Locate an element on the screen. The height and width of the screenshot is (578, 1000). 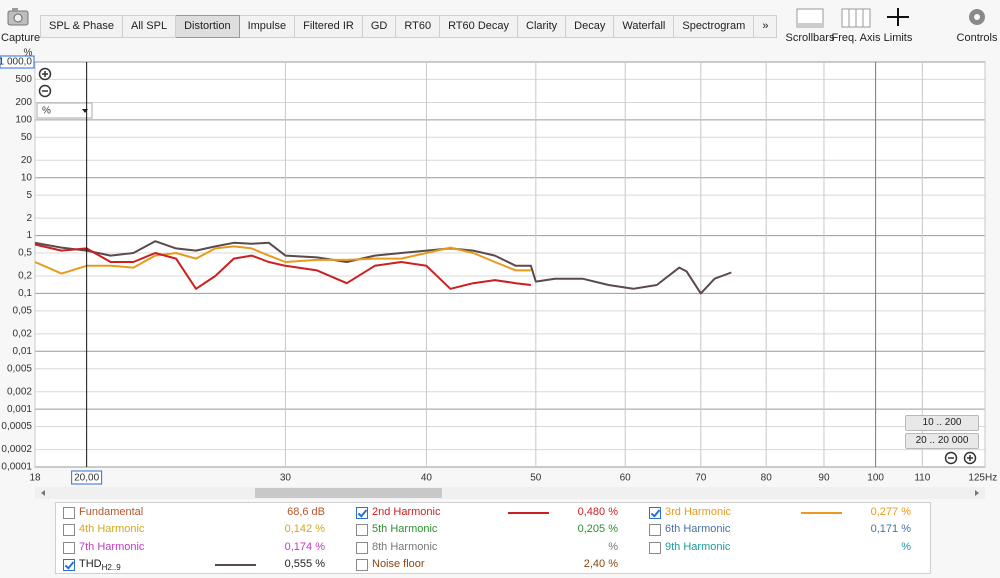
tab: » is located at coordinates (766, 26).